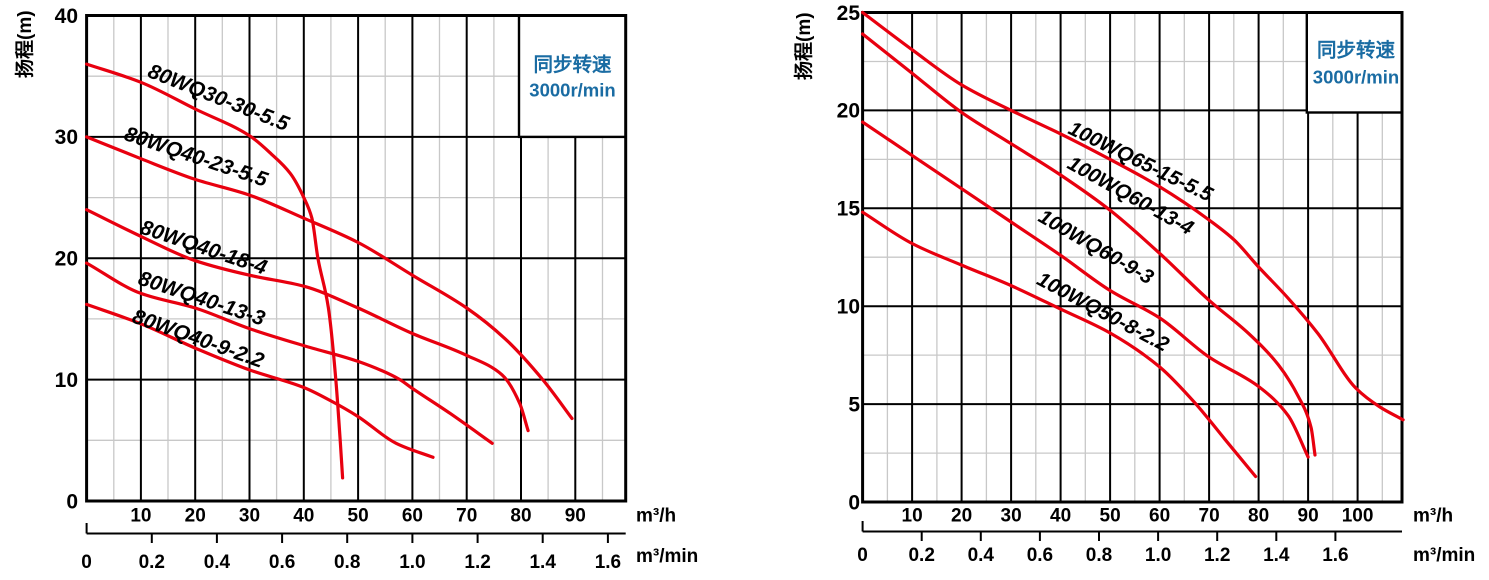 The image size is (1489, 580). What do you see at coordinates (849, 13) in the screenshot?
I see `svg-text: 25` at bounding box center [849, 13].